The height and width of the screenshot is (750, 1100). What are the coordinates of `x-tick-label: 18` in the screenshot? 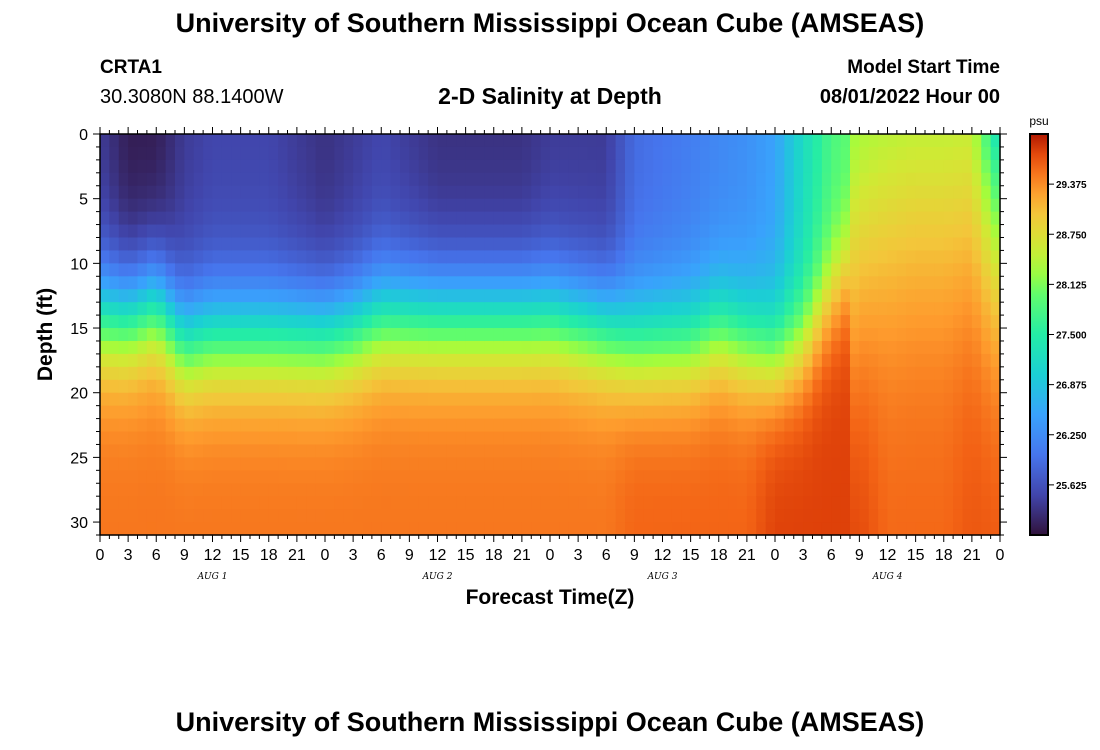 It's located at (719, 555).